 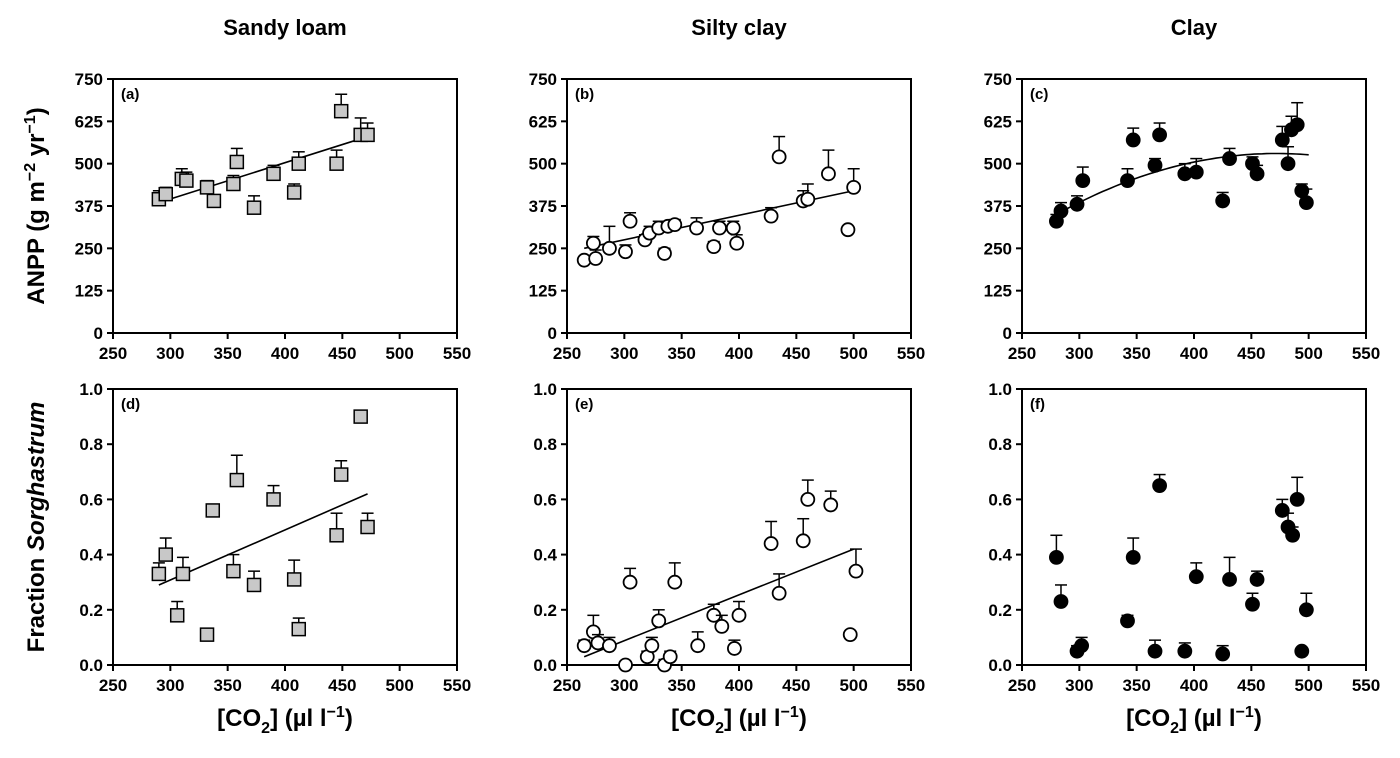 What do you see at coordinates (545, 555) in the screenshot?
I see `panel-e-y-tick-label: 0.4` at bounding box center [545, 555].